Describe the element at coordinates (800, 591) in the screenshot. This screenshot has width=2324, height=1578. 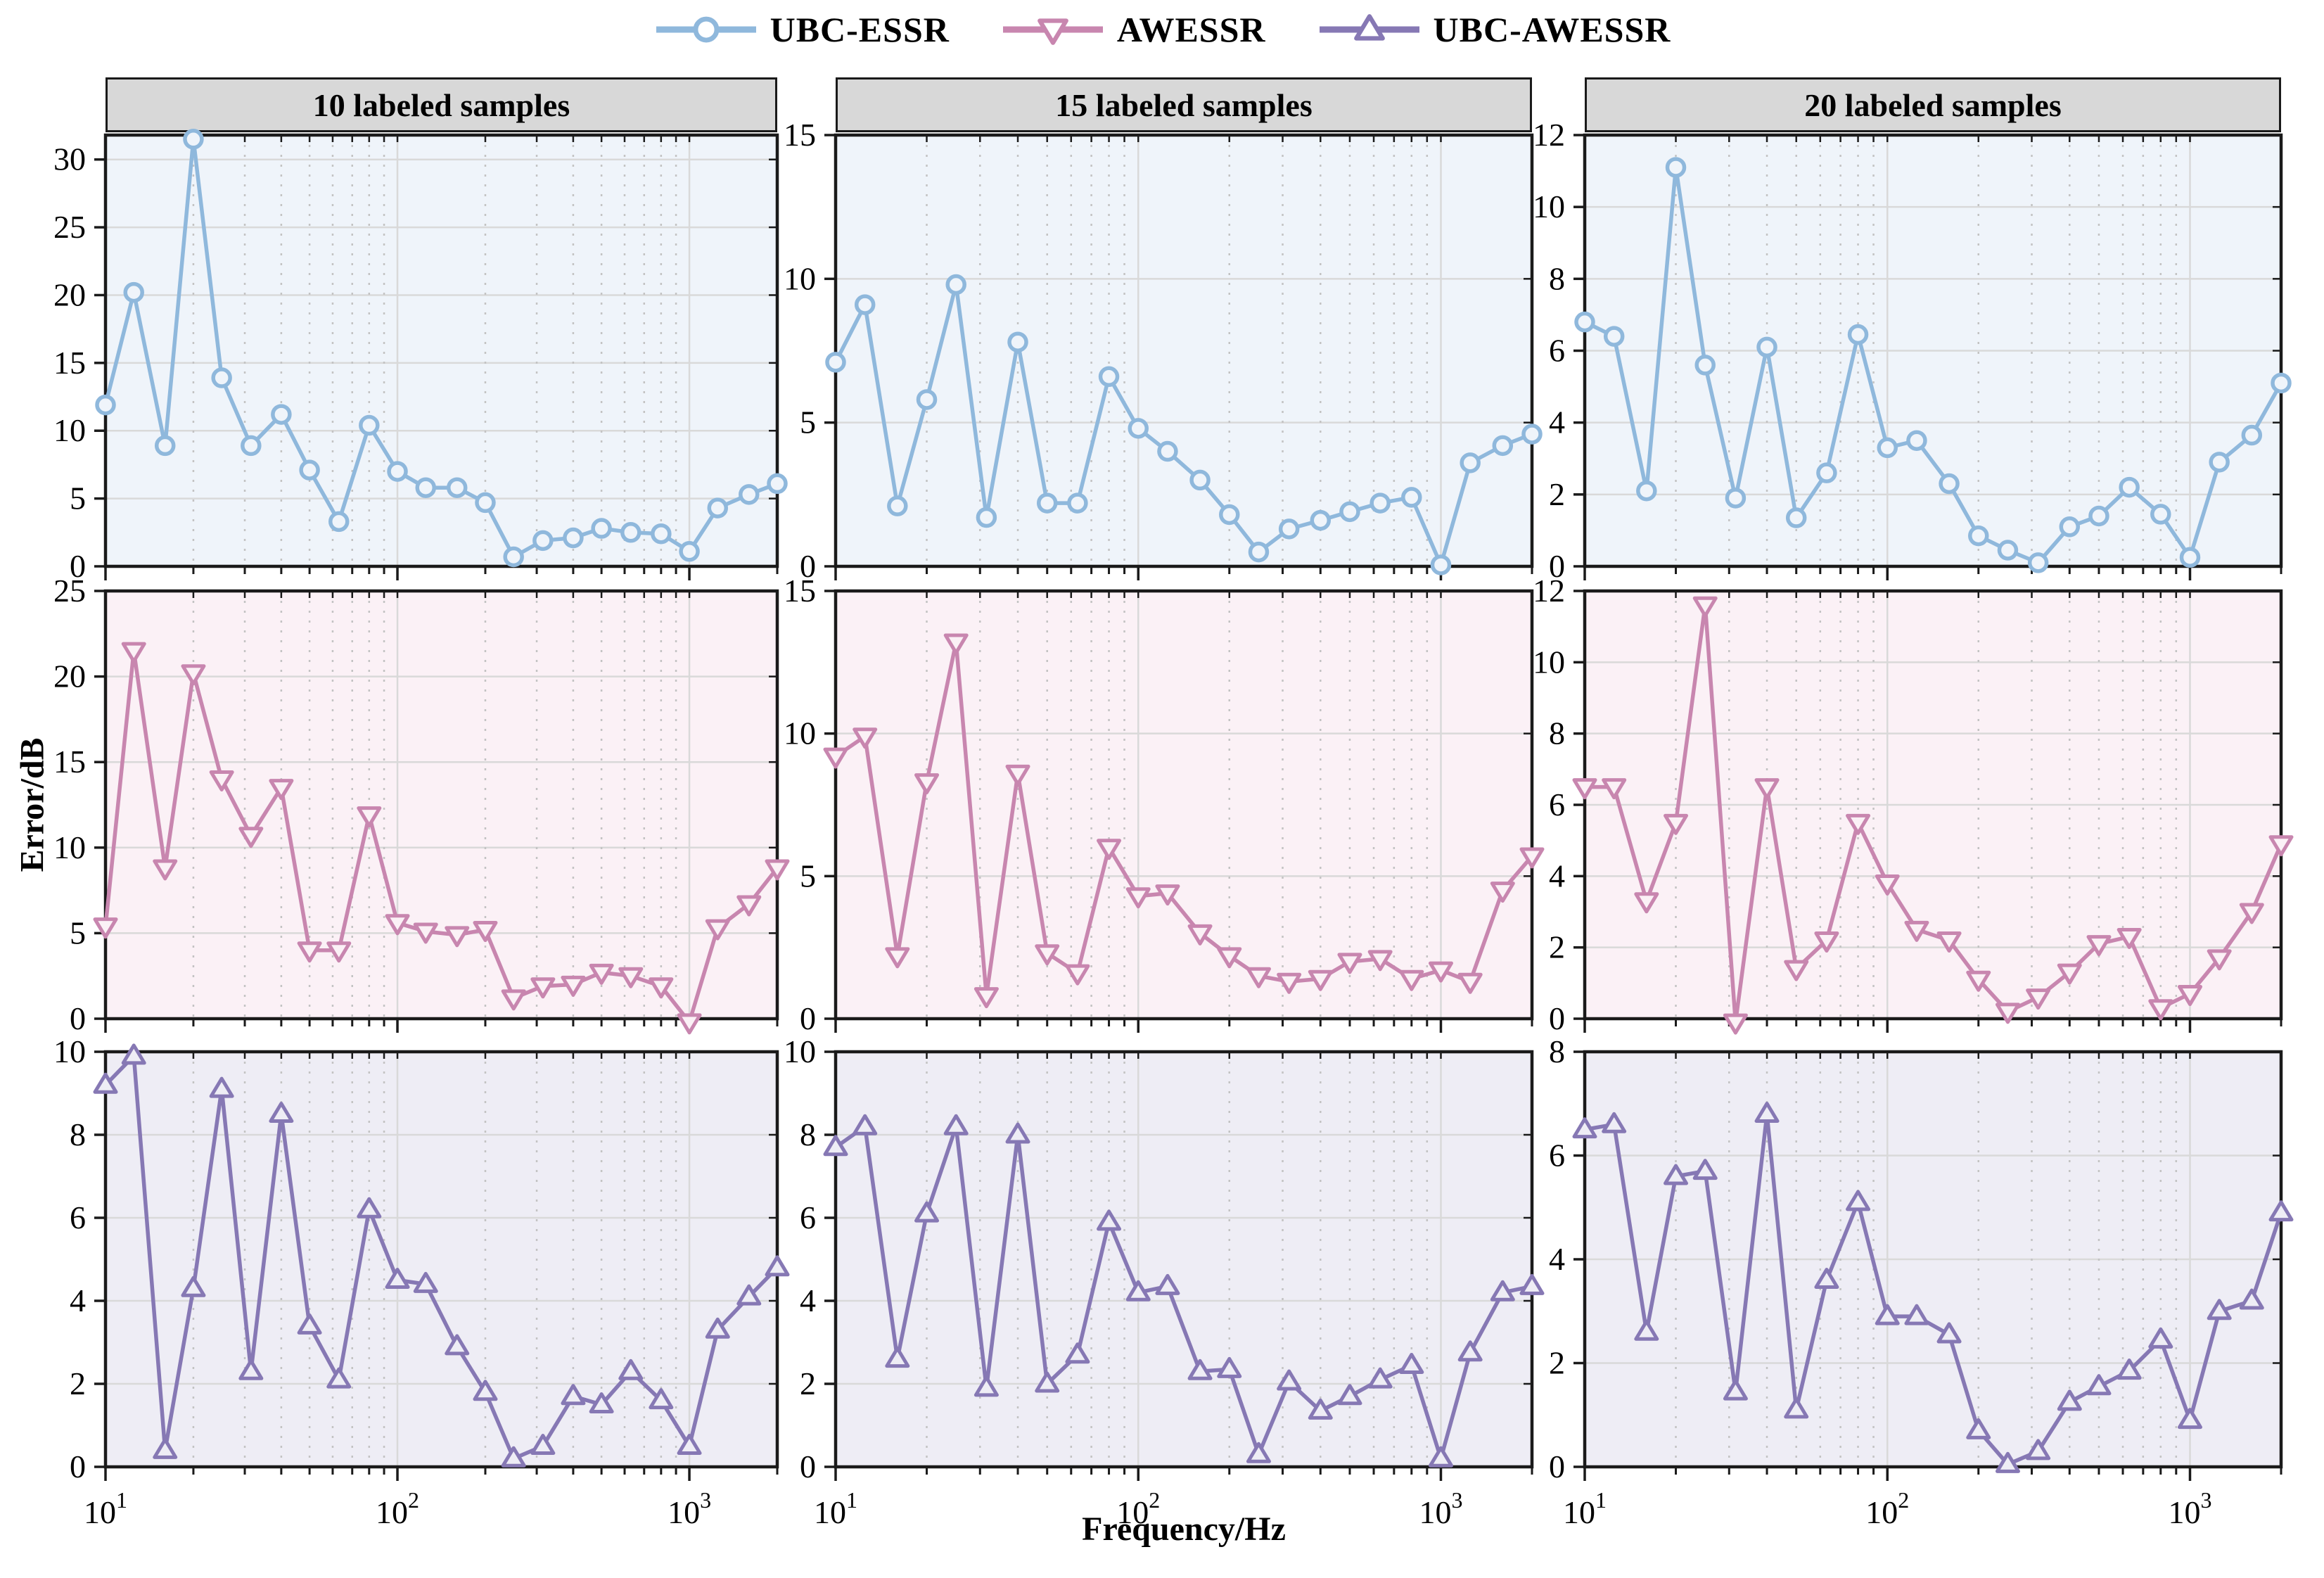
I see `y-tick-label: 15` at that location.